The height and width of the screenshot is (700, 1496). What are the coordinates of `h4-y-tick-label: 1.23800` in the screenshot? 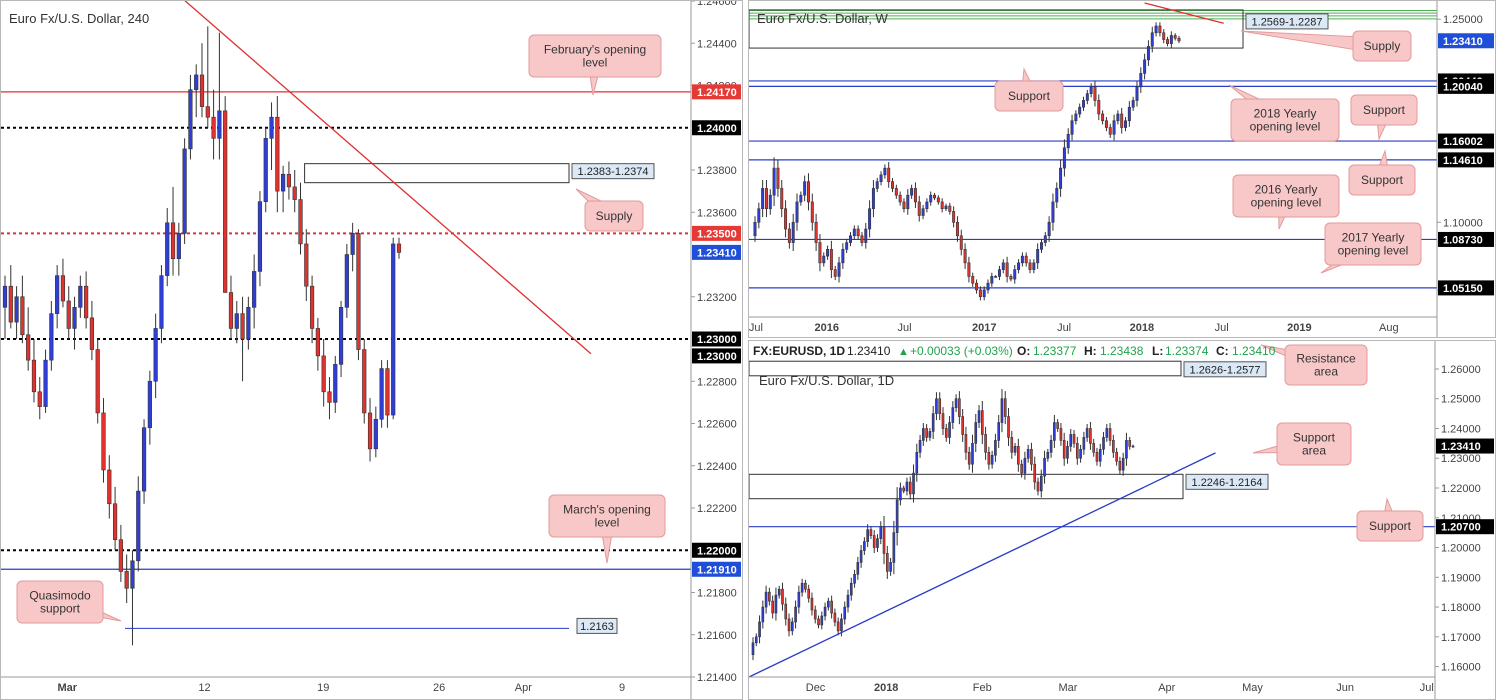 It's located at (717, 171).